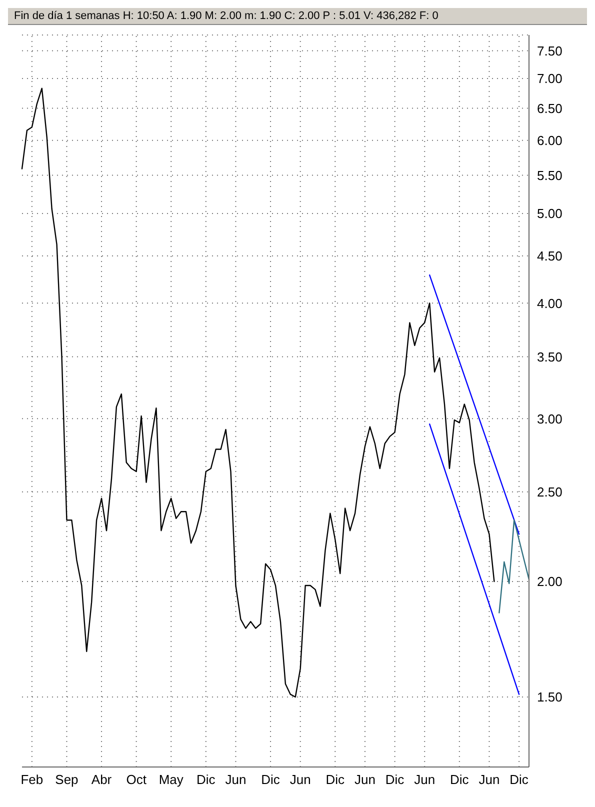 The image size is (595, 807). What do you see at coordinates (549, 256) in the screenshot?
I see `y-tick-label: 4.50` at bounding box center [549, 256].